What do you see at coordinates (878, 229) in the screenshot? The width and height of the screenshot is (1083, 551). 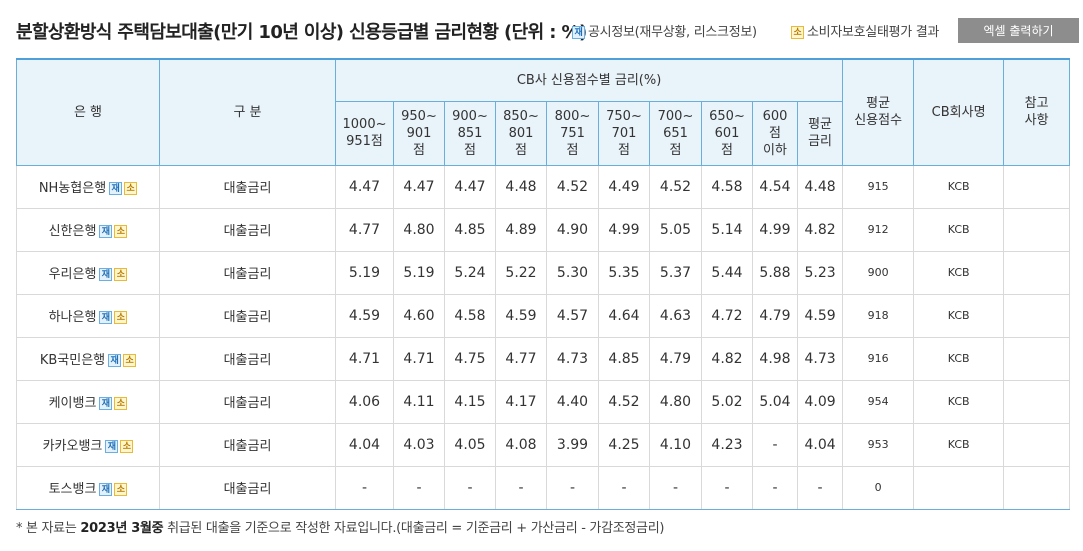 I see `avg-score-cell: 912` at bounding box center [878, 229].